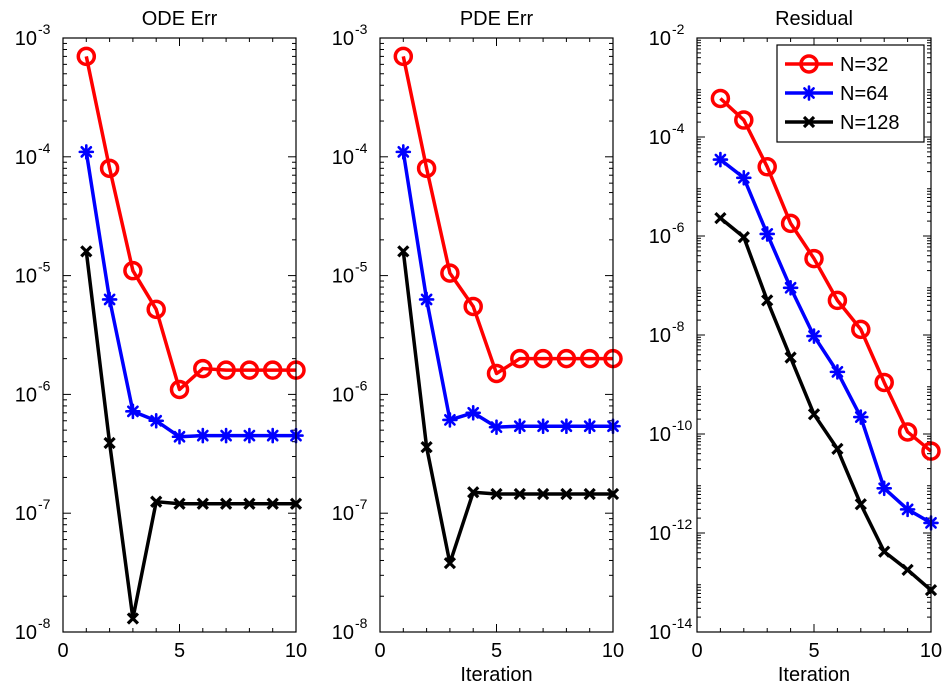 This screenshot has height=694, width=945. What do you see at coordinates (179, 651) in the screenshot?
I see `x-tick-label: 5` at bounding box center [179, 651].